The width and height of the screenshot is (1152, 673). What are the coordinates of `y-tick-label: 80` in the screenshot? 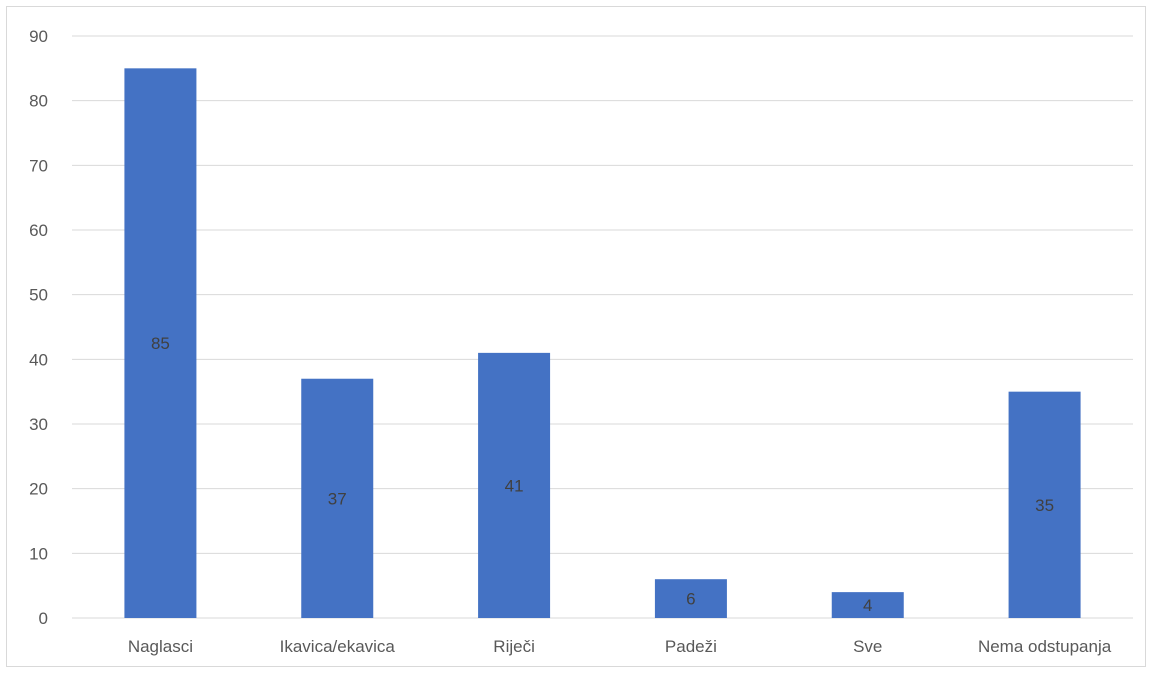 It's located at (38, 101).